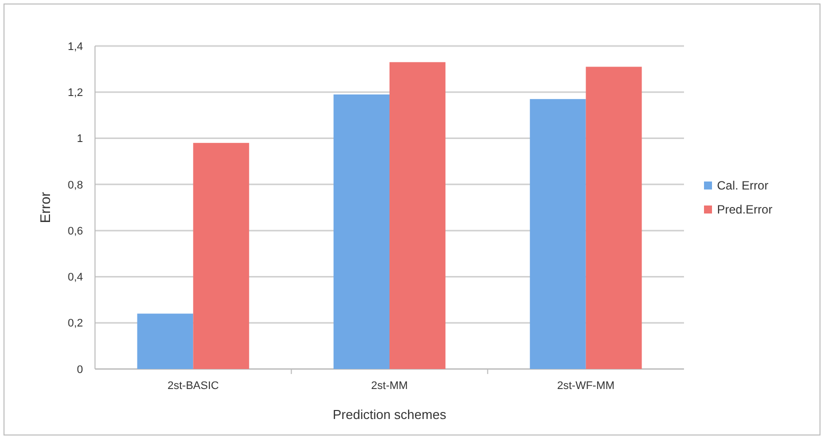  I want to click on x-tick-label: 2st-MM, so click(389, 386).